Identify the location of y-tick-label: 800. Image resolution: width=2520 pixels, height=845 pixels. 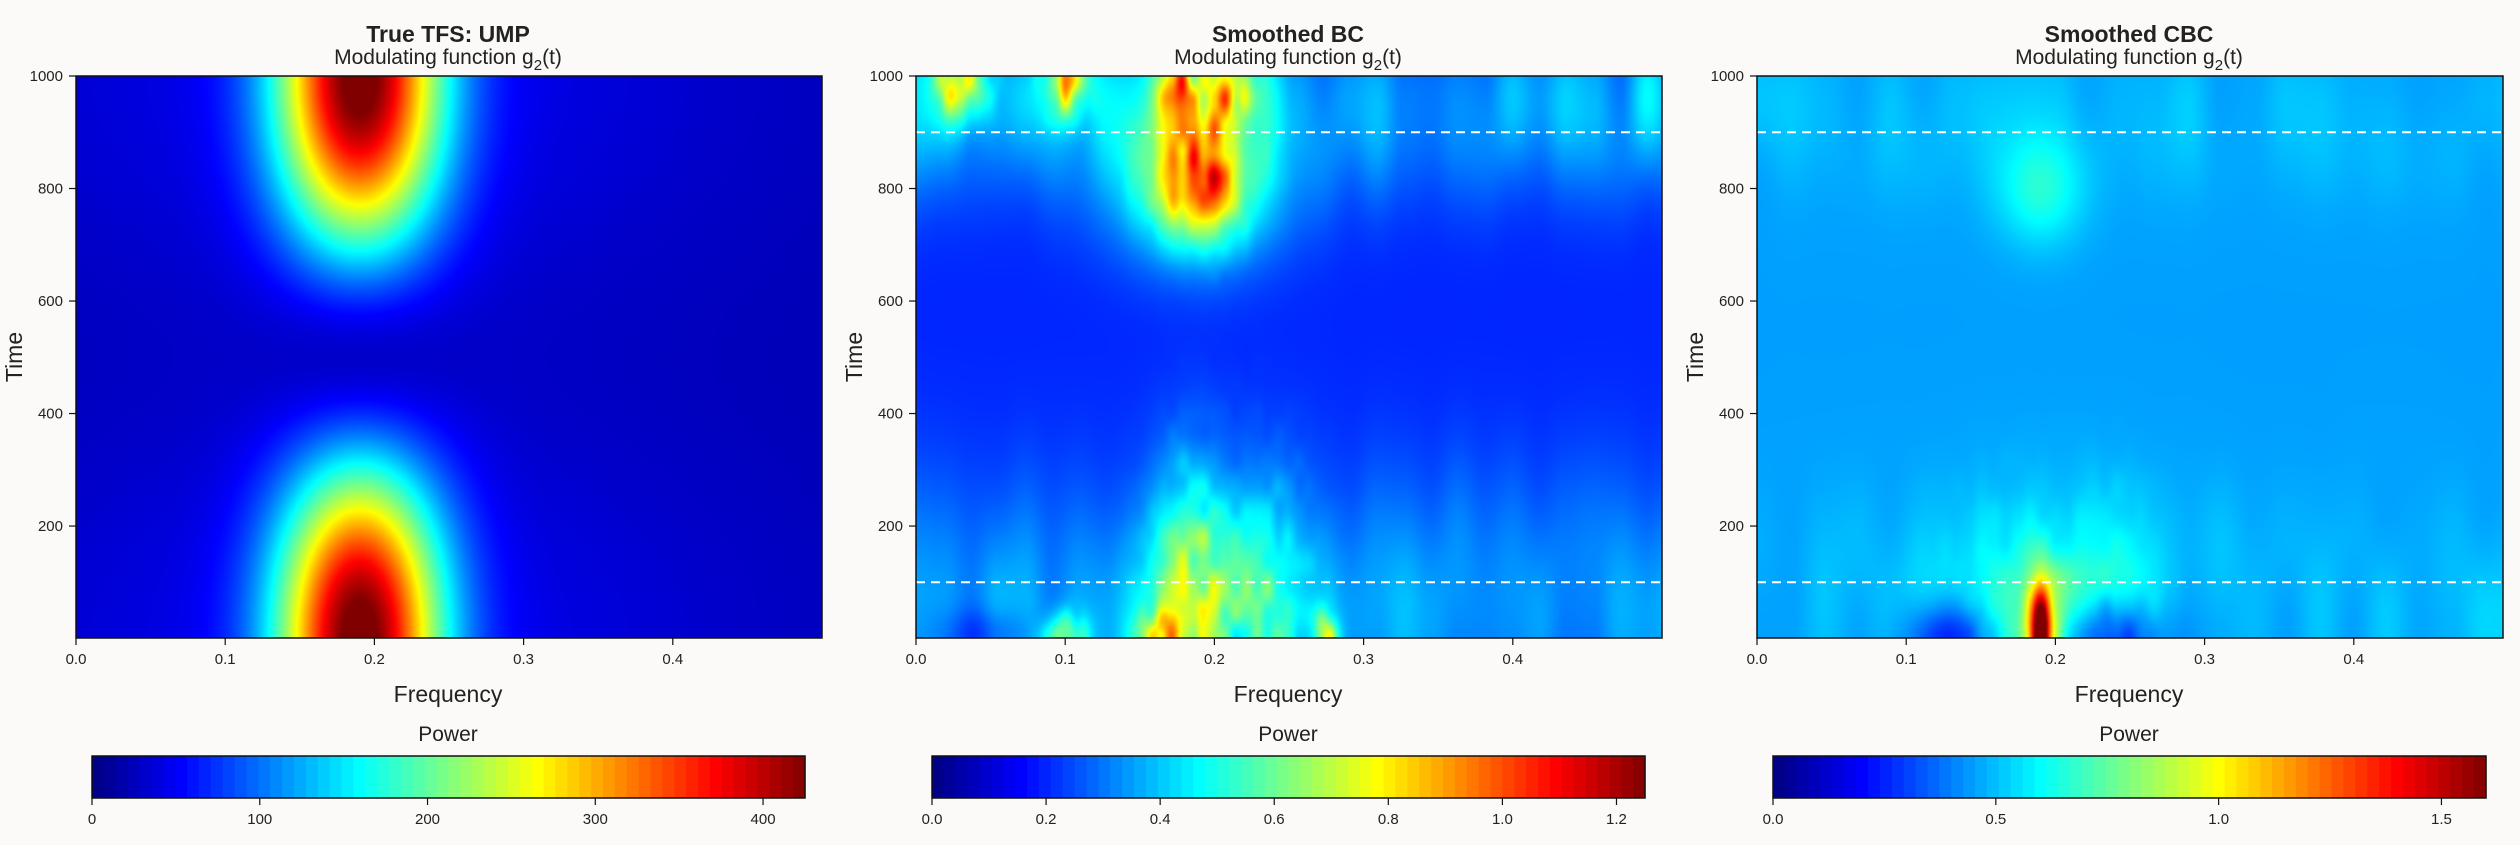
(890, 189).